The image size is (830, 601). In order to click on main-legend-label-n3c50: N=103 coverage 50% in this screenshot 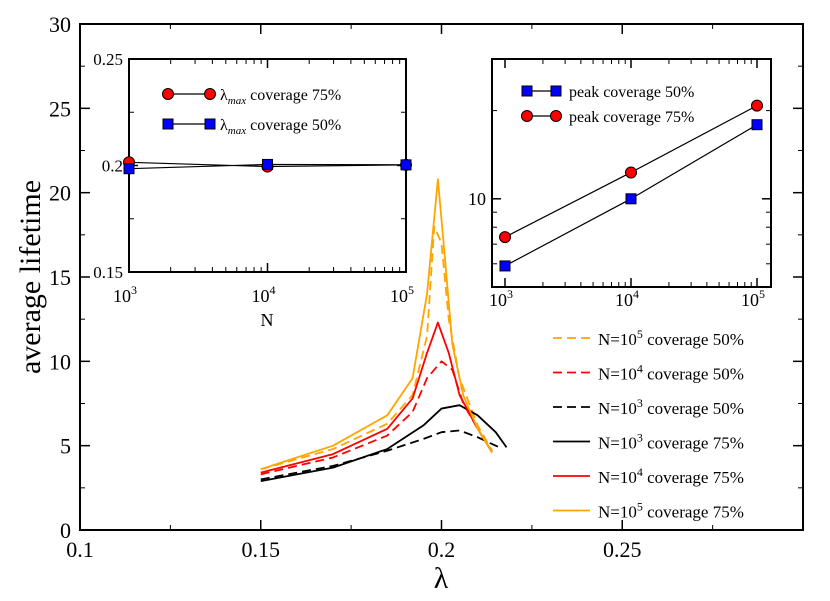, I will do `click(671, 407)`.